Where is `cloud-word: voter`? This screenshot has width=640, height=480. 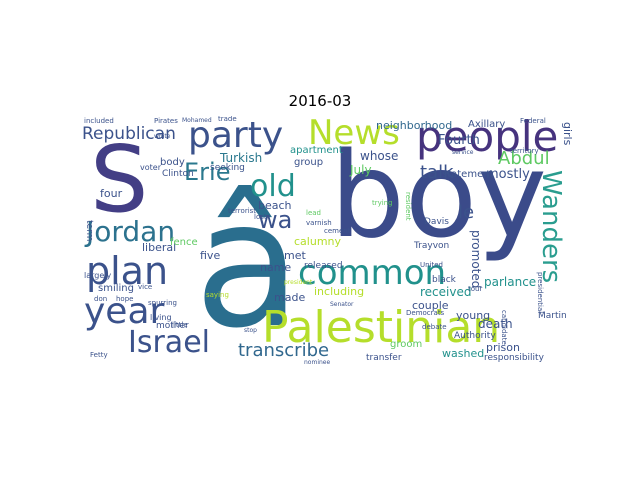
cloud-word: voter is located at coordinates (150, 167).